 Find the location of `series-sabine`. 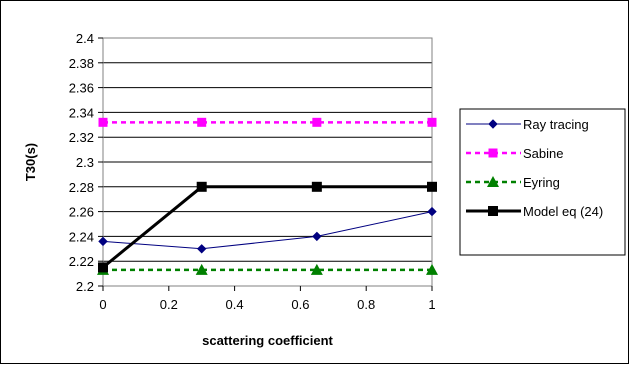

series-sabine is located at coordinates (267, 122).